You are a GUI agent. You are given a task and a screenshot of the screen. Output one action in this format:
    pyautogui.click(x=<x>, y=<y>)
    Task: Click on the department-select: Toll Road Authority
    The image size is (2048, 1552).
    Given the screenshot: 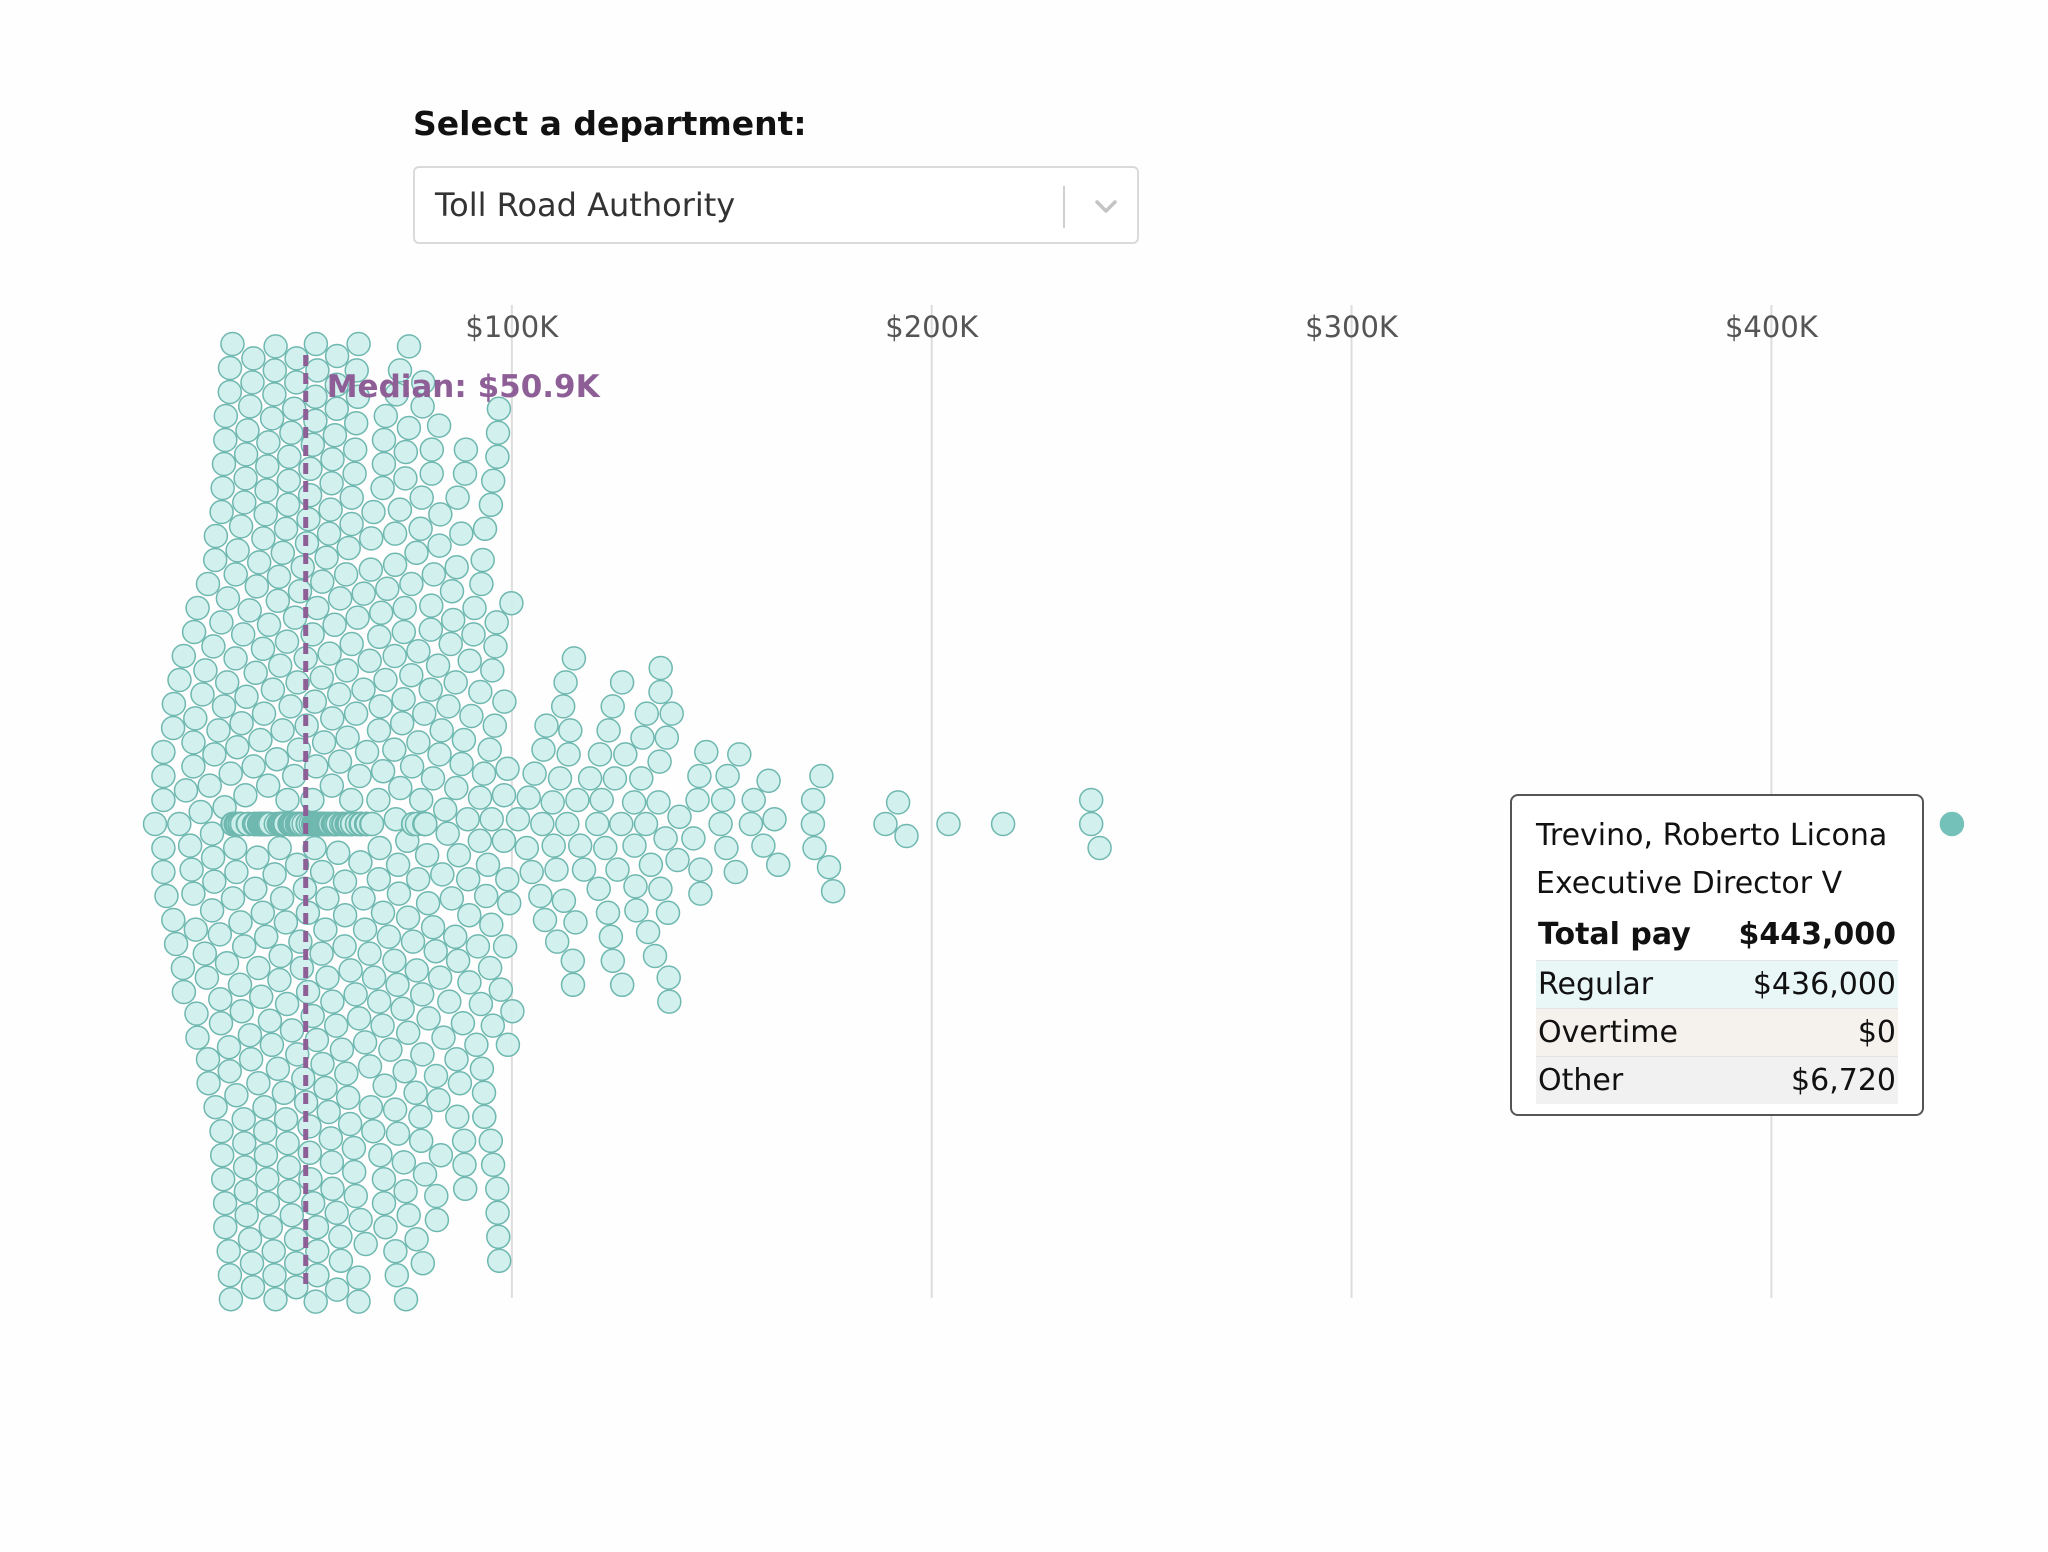 What is the action you would take?
    pyautogui.click(x=776, y=205)
    